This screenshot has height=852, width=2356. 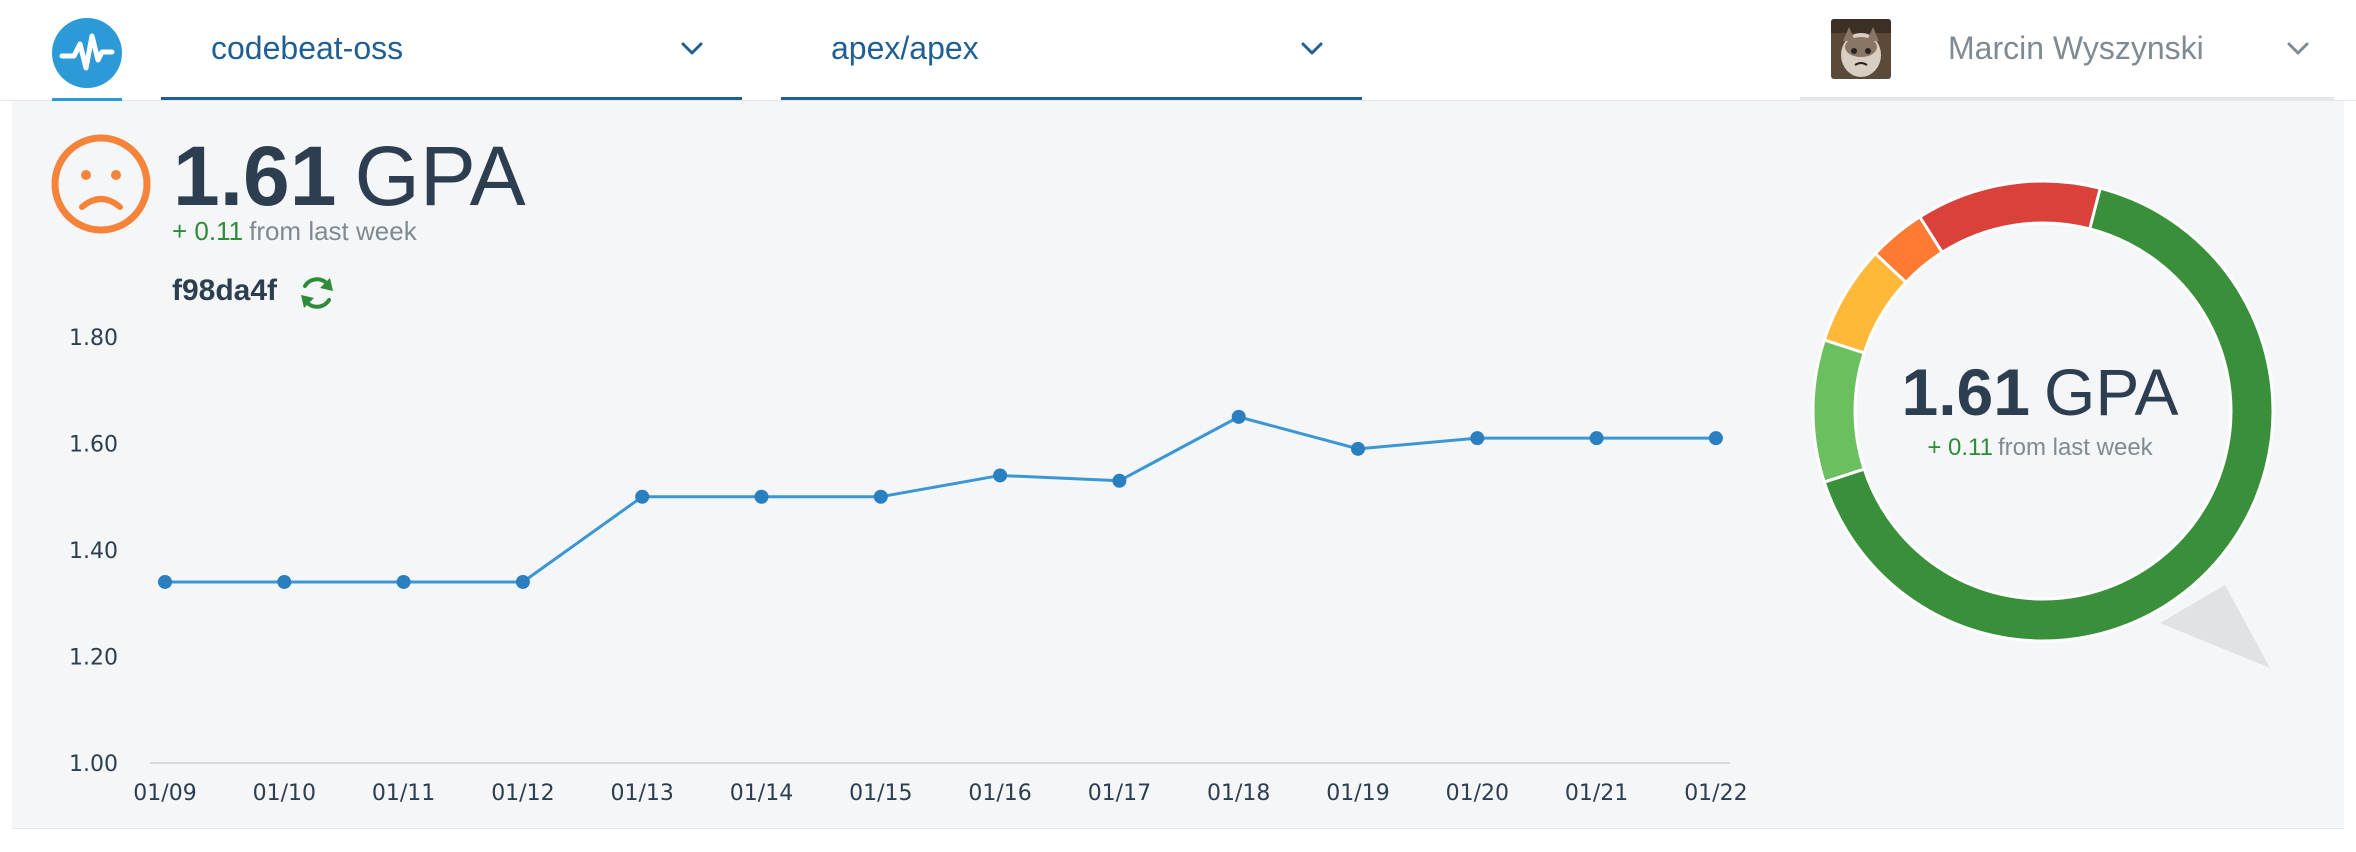 I want to click on x-tick-label: 01/11, so click(x=403, y=793).